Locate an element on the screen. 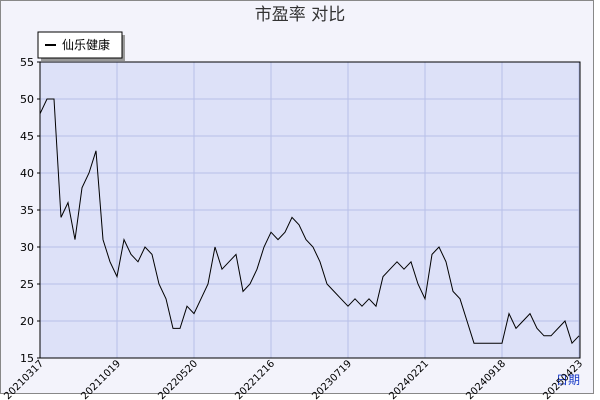 The height and width of the screenshot is (400, 600). y-tick-label: 35 is located at coordinates (27, 210).